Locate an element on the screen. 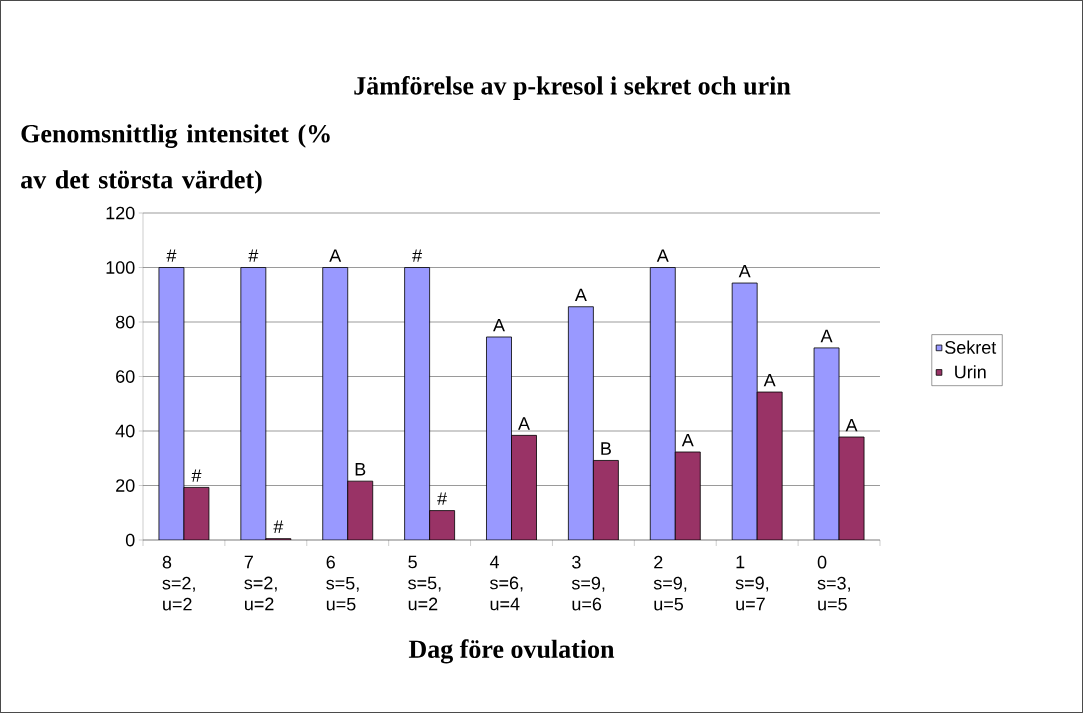  y-tick-label: 80 is located at coordinates (125, 322).